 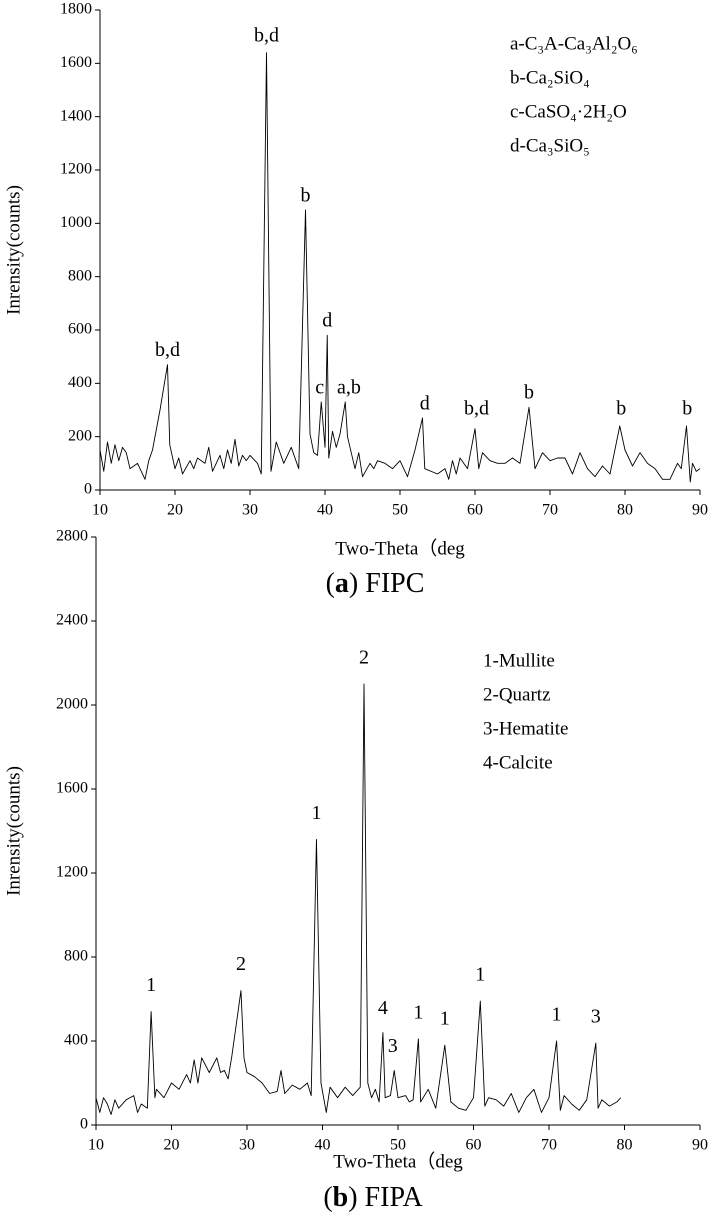 What do you see at coordinates (550, 77) in the screenshot?
I see `legend-entry: b-Ca₂SiO₄` at bounding box center [550, 77].